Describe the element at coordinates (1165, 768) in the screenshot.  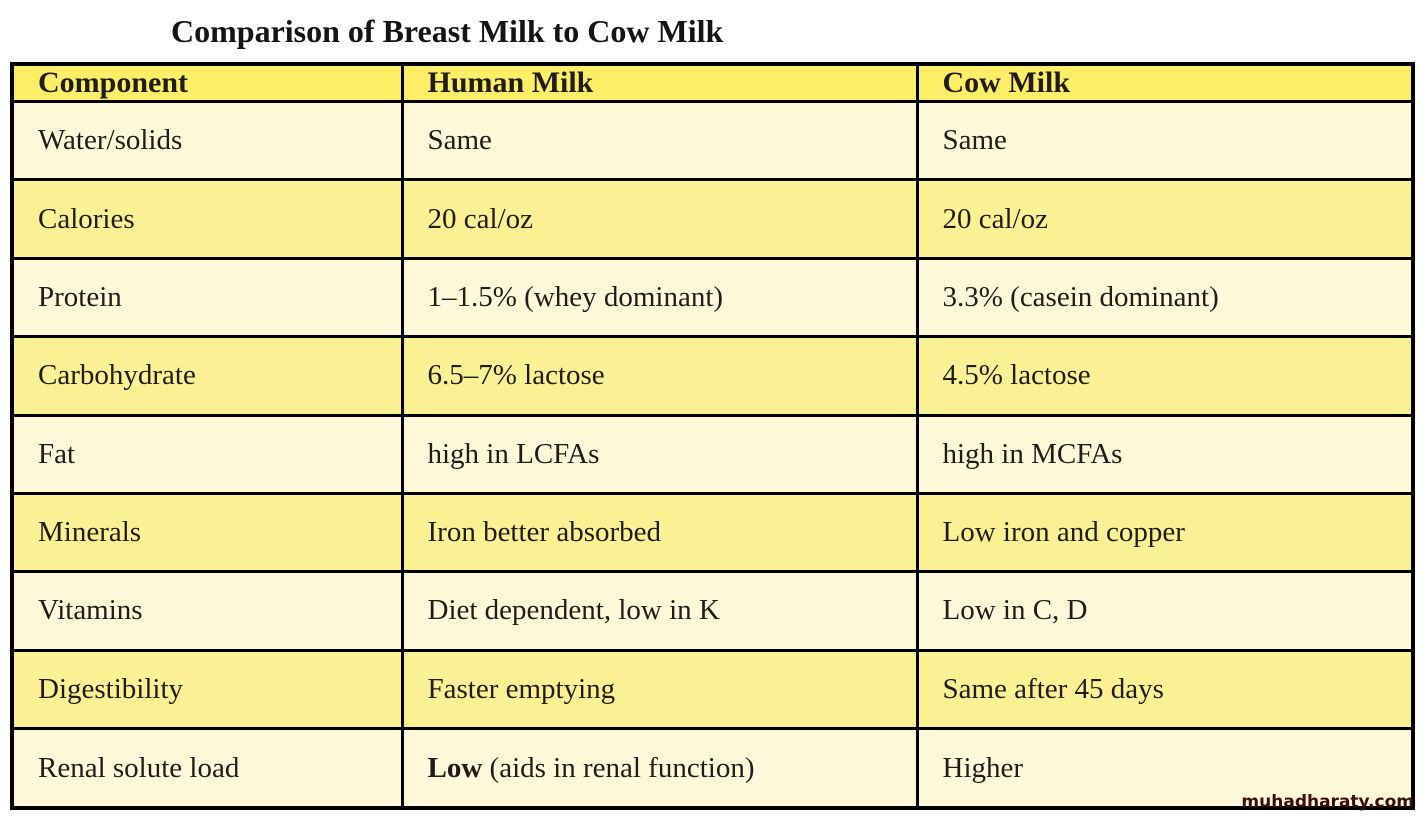
I see `cow-milk-cell: Higher` at that location.